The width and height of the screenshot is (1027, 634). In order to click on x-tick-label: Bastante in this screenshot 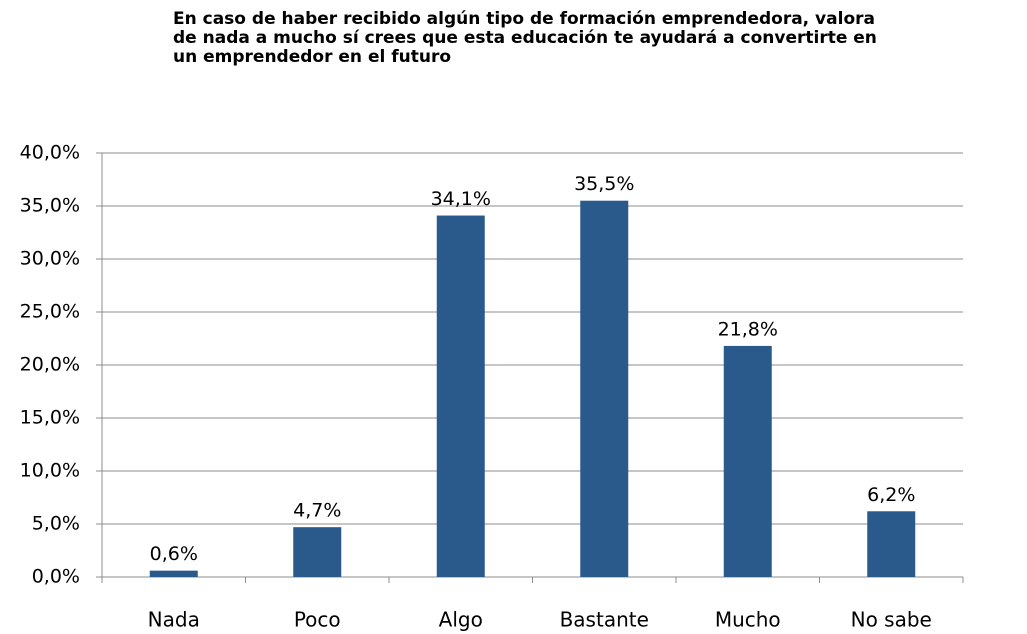, I will do `click(604, 620)`.